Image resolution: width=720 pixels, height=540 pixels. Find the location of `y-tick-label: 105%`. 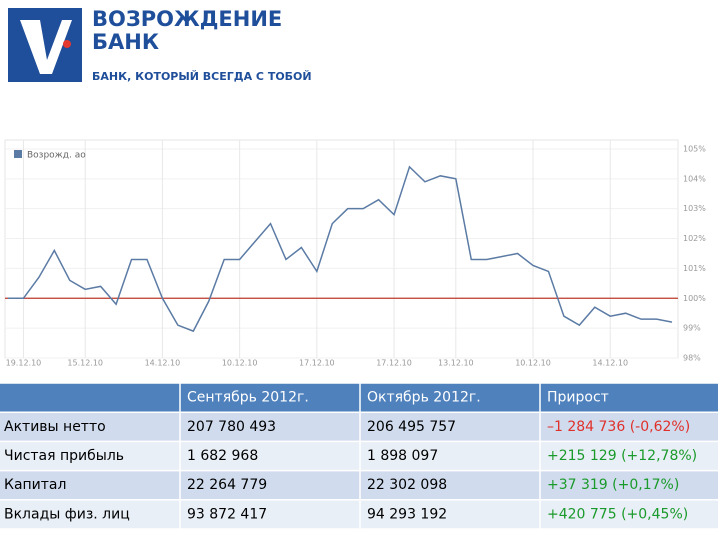

y-tick-label: 105% is located at coordinates (694, 148).